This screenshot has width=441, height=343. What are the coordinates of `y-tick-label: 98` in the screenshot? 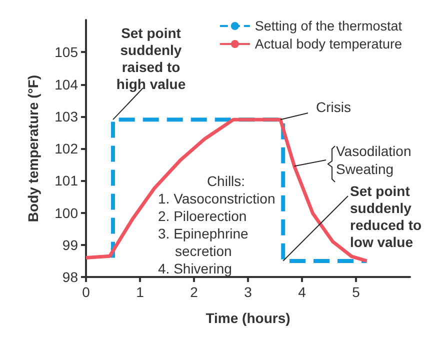 It's located at (70, 277).